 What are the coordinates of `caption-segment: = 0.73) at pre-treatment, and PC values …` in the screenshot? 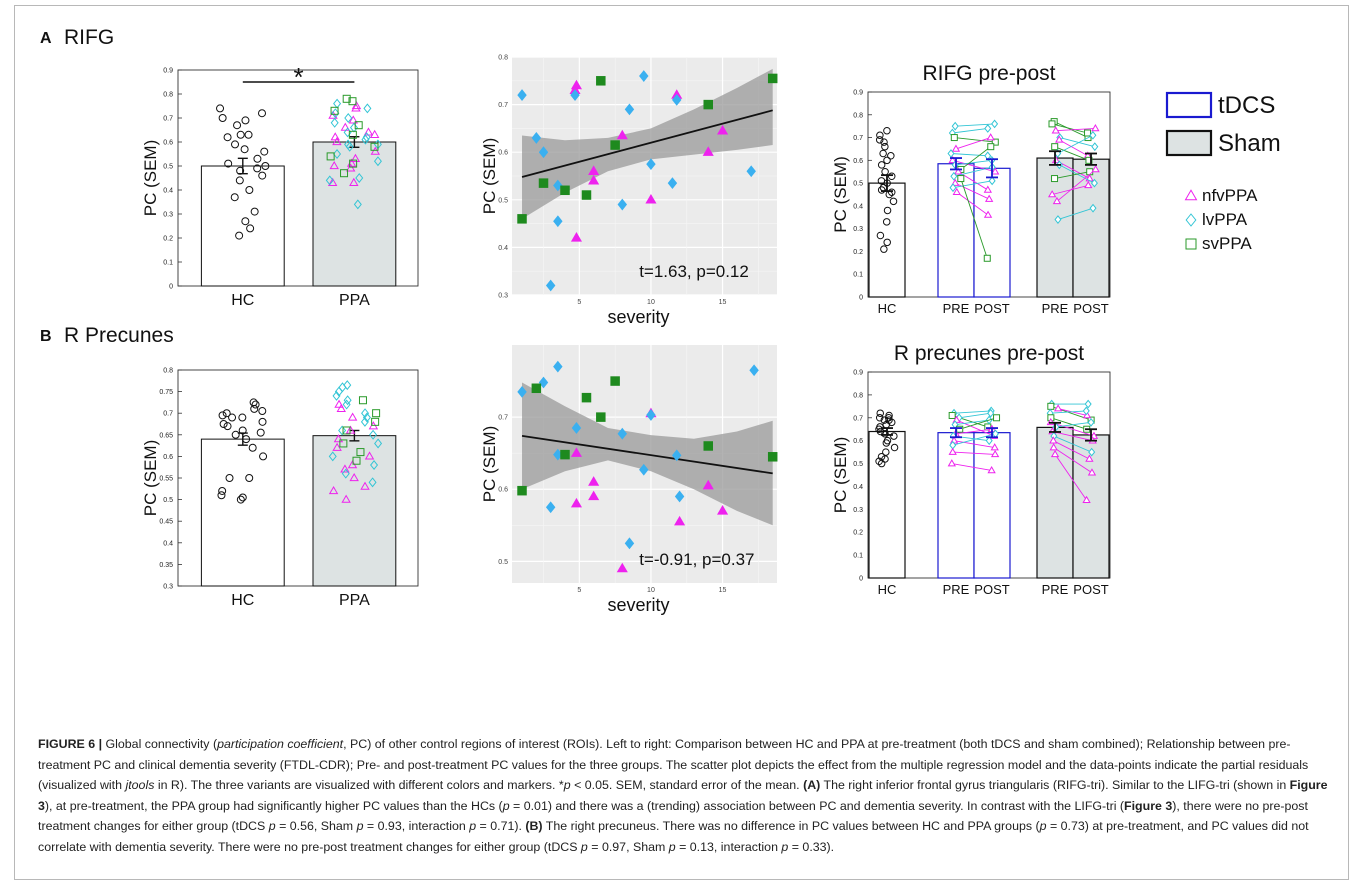 It's located at (673, 836).